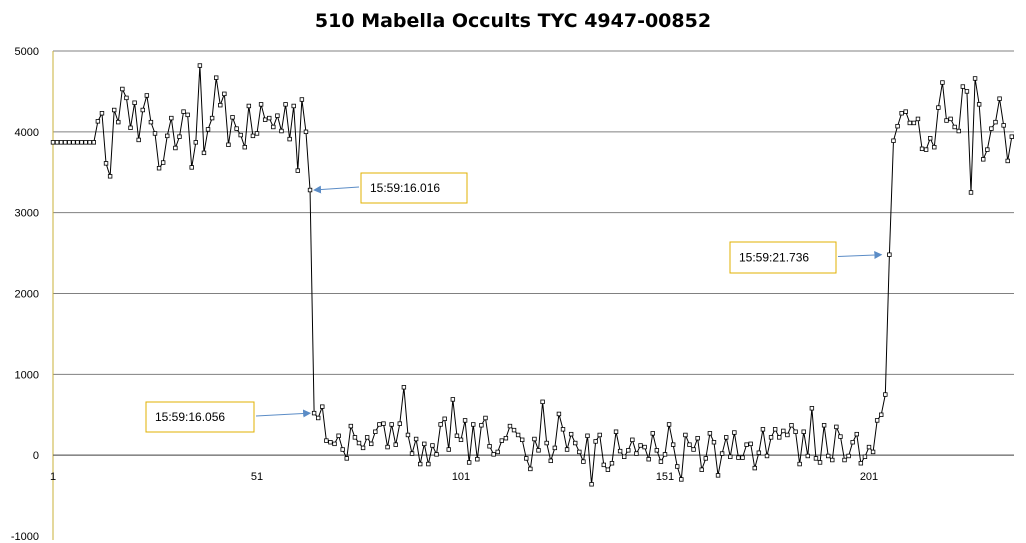  Describe the element at coordinates (27, 52) in the screenshot. I see `y-tick-label: 5000` at that location.